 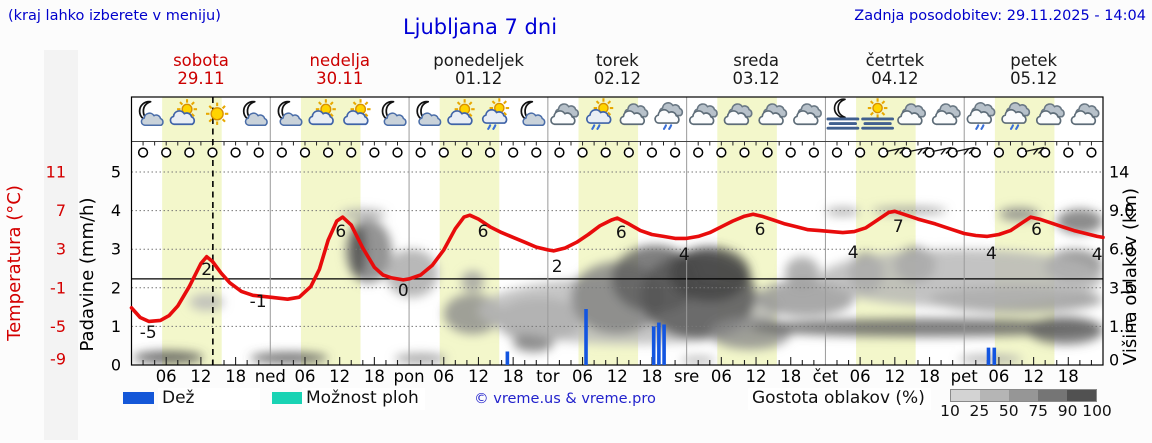 What do you see at coordinates (1008, 411) in the screenshot?
I see `density-tick-label: 50` at bounding box center [1008, 411].